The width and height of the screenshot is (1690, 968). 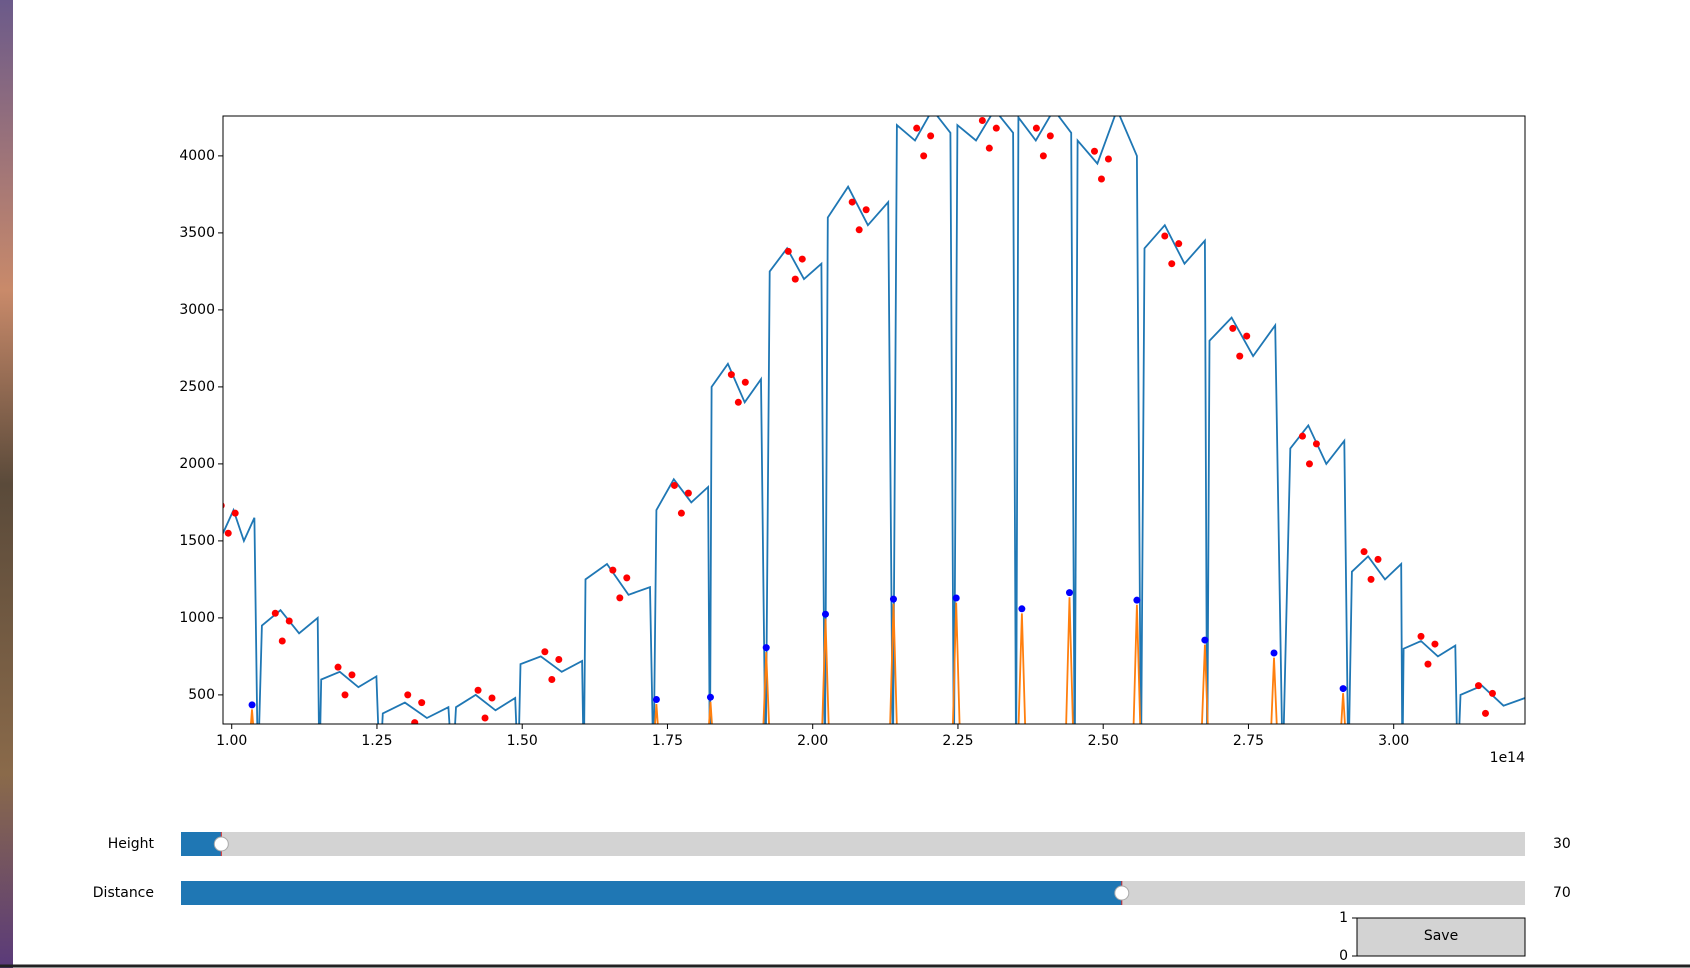 I want to click on save-button-label: Save, so click(x=1441, y=936).